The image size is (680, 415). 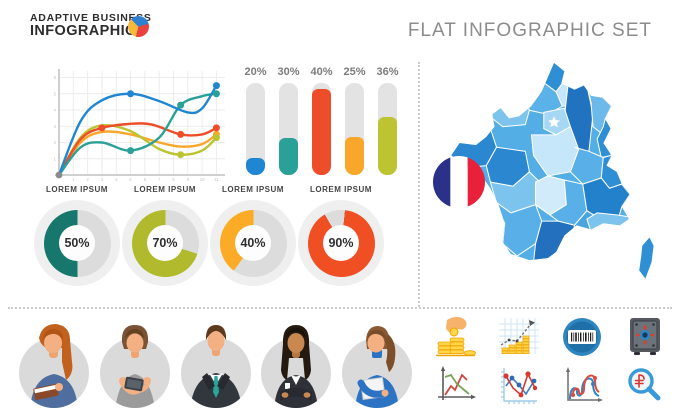 What do you see at coordinates (518, 335) in the screenshot?
I see `coin-growth-chart-icon` at bounding box center [518, 335].